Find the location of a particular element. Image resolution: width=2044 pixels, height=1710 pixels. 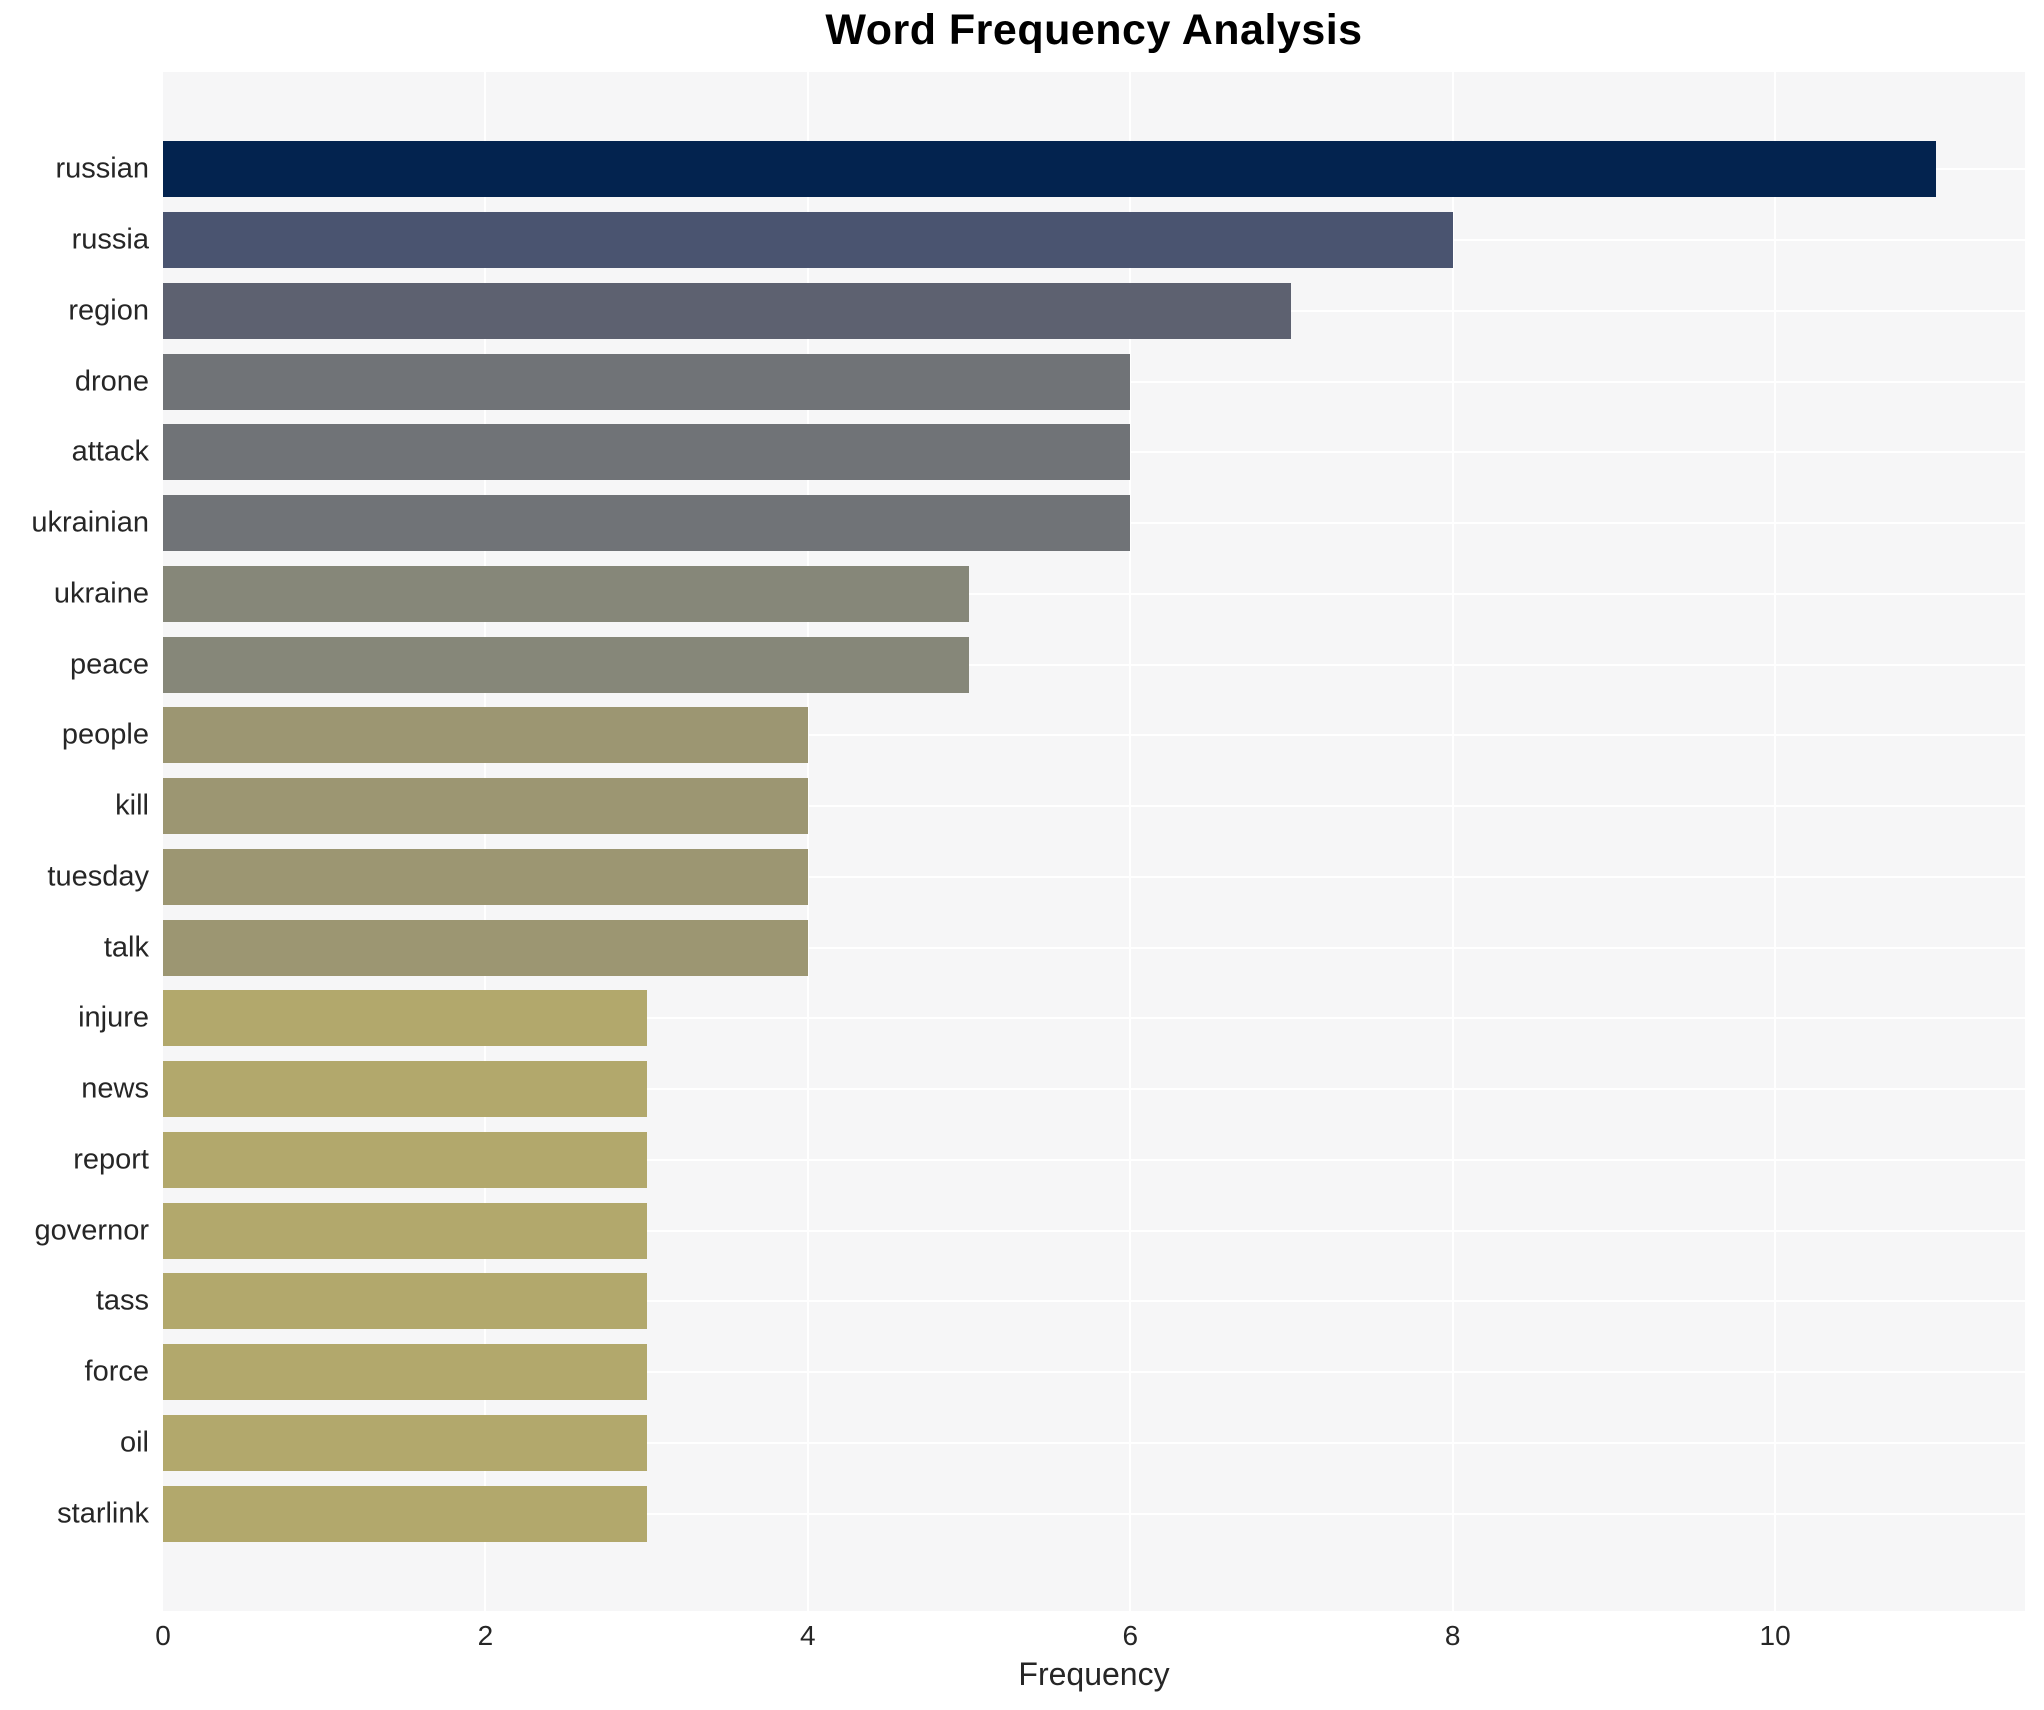

y-tick-label: oil is located at coordinates (134, 1442).